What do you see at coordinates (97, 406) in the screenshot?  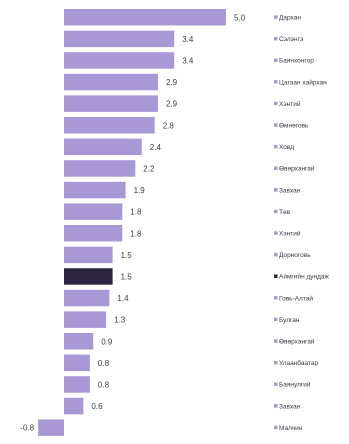 I see `bar-value-label: 0.6` at bounding box center [97, 406].